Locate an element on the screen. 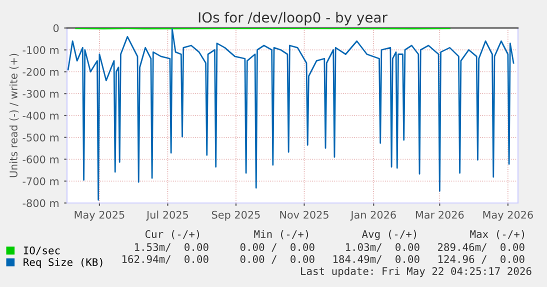  text: Avg (-/+) is located at coordinates (389, 235).